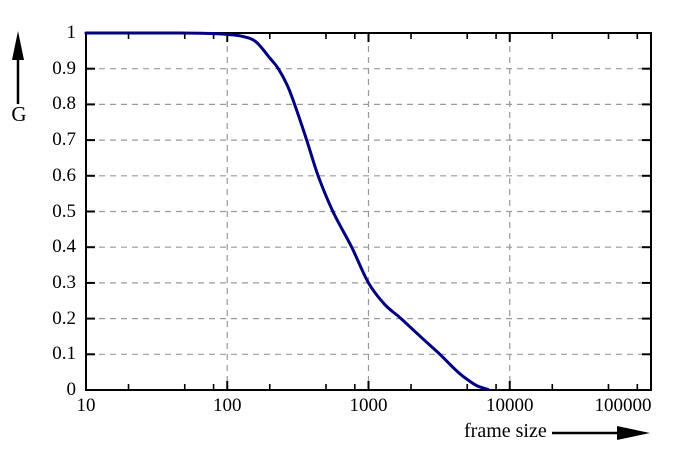  I want to click on x-axis-arrow, so click(601, 433).